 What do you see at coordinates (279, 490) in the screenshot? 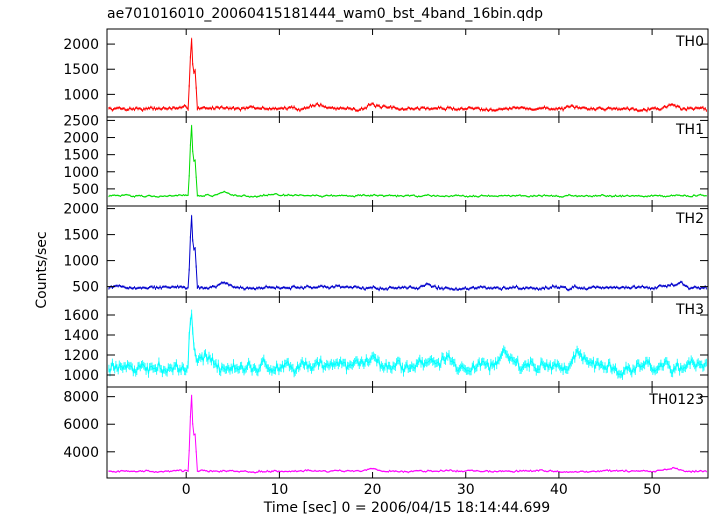
I see `x-tick-label: 10` at bounding box center [279, 490].